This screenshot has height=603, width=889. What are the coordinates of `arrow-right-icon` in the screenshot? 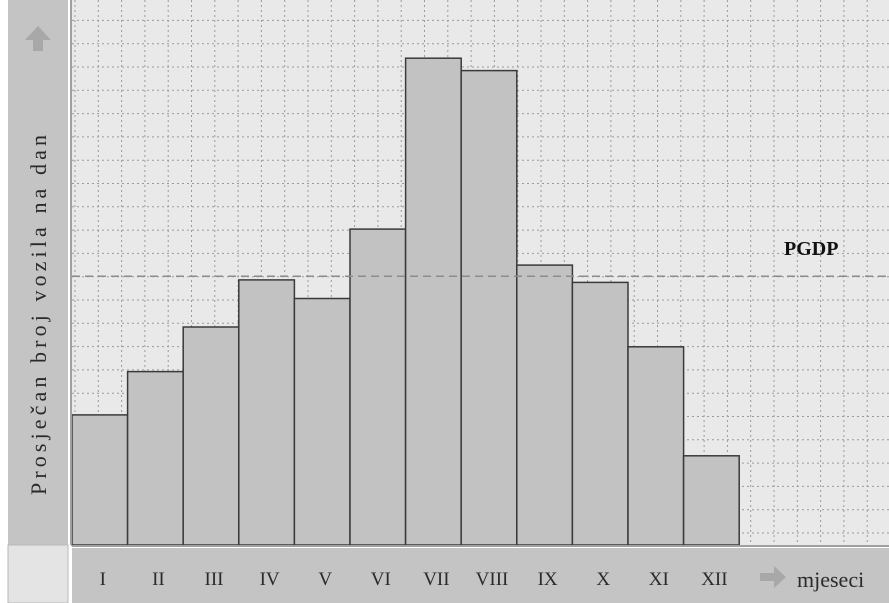 It's located at (773, 577).